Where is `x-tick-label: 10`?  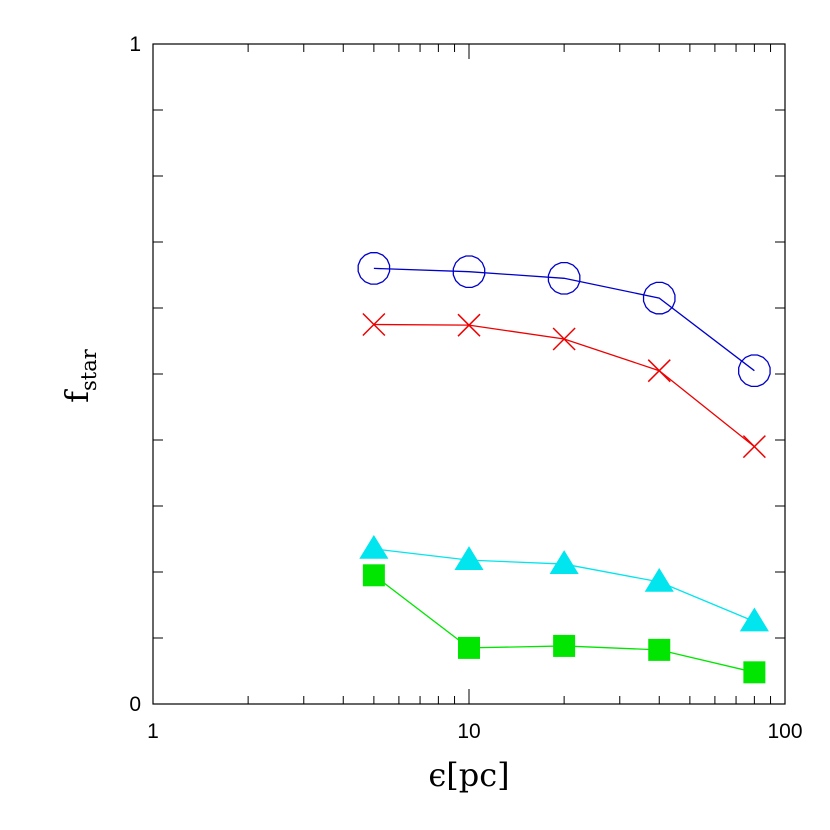 x-tick-label: 10 is located at coordinates (468, 731).